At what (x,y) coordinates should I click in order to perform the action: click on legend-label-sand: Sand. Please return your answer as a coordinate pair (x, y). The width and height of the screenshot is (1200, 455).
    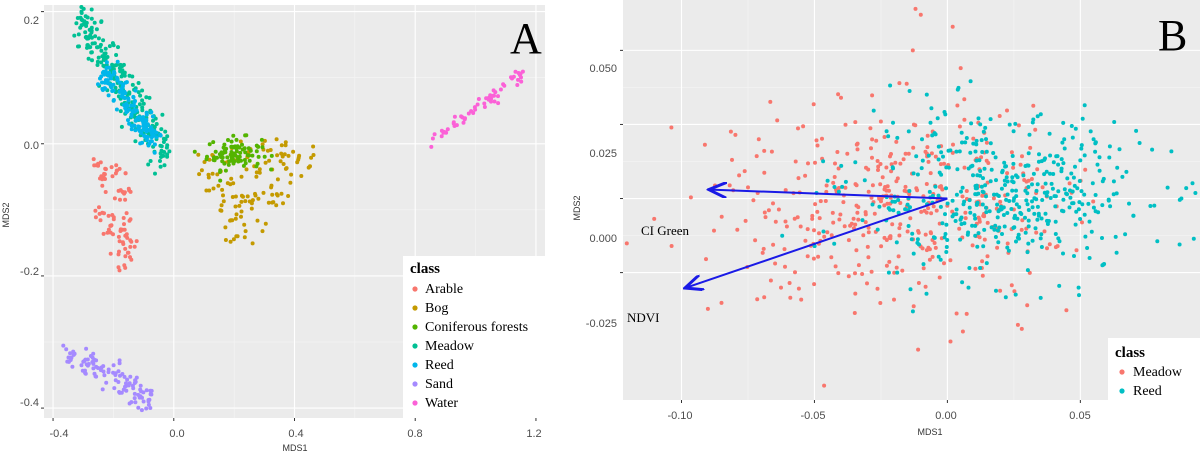
    Looking at the image, I should click on (439, 384).